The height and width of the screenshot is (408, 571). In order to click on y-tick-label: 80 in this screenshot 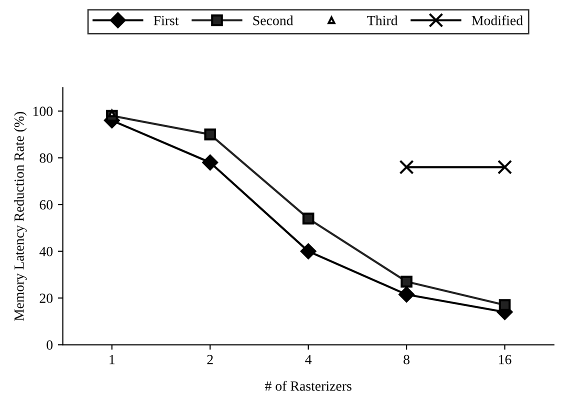, I will do `click(46, 158)`.